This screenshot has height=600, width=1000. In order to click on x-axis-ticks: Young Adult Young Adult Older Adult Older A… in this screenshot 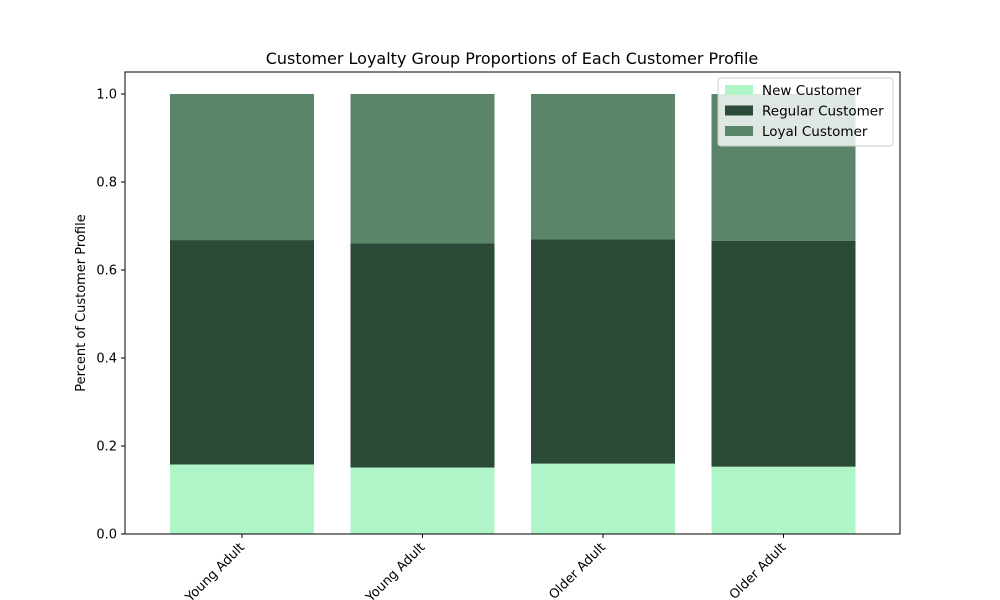, I will do `click(485, 567)`.